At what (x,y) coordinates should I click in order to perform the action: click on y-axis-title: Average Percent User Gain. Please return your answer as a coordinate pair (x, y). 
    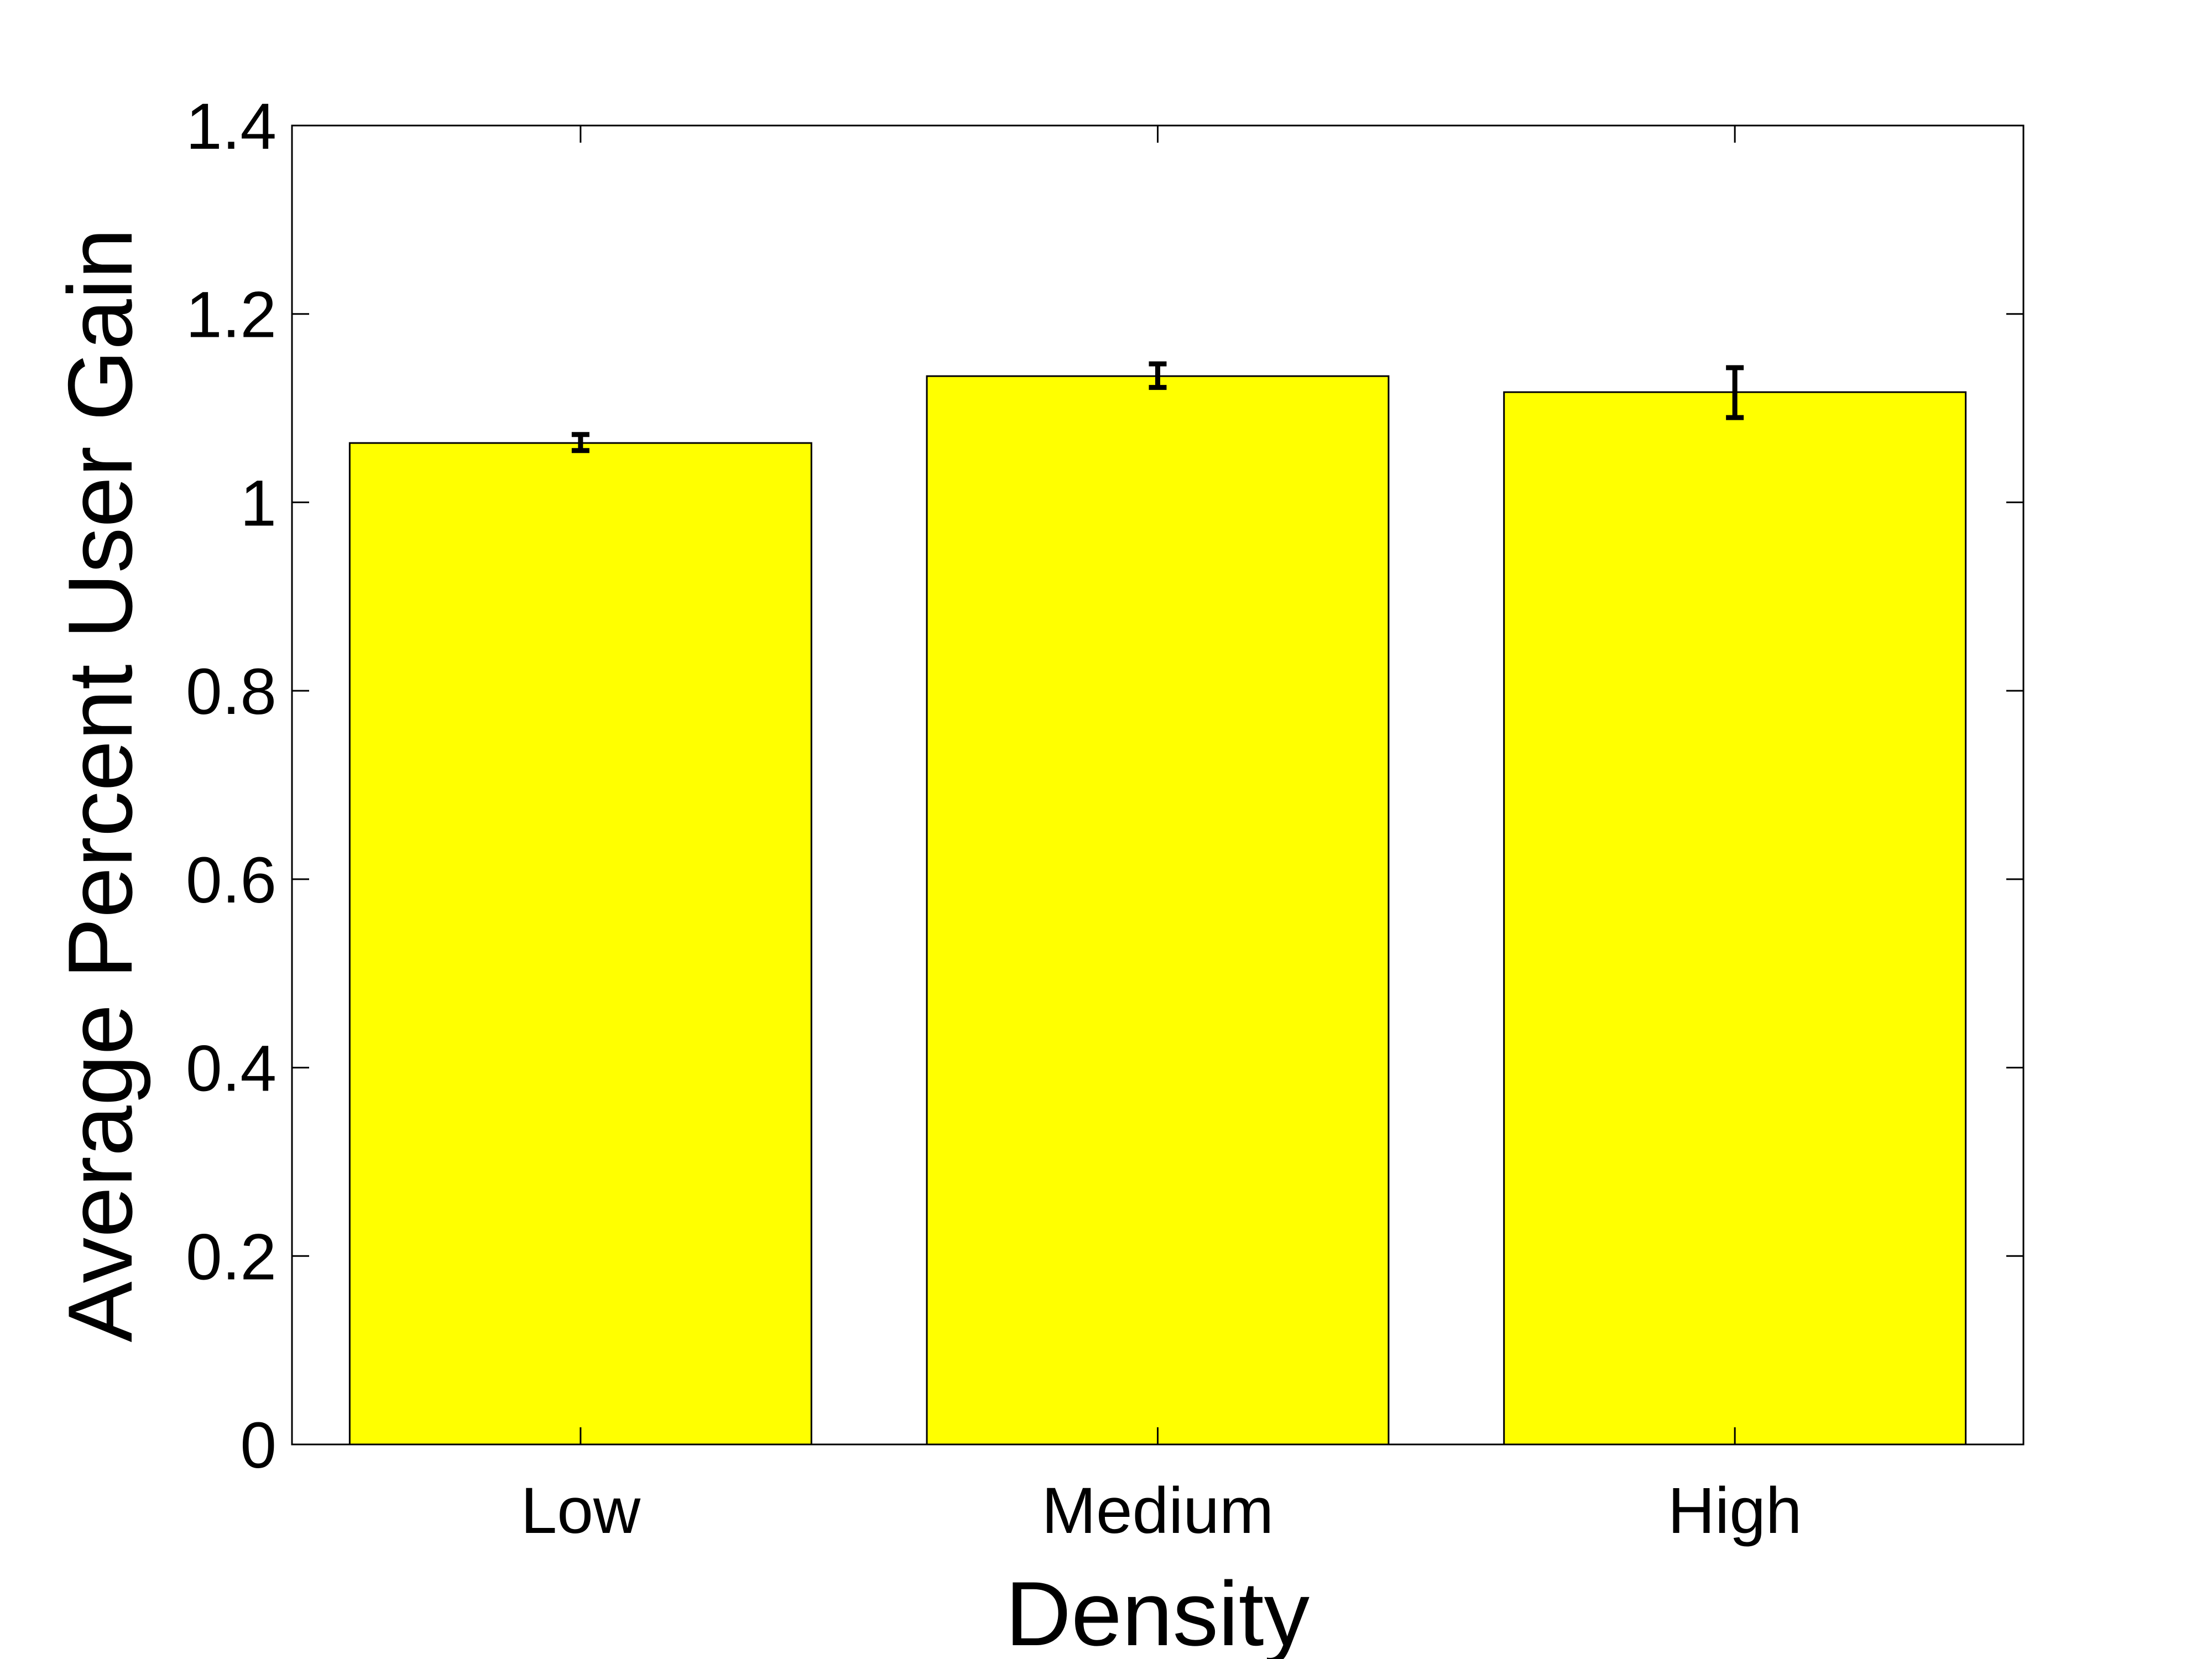
    Looking at the image, I should click on (100, 786).